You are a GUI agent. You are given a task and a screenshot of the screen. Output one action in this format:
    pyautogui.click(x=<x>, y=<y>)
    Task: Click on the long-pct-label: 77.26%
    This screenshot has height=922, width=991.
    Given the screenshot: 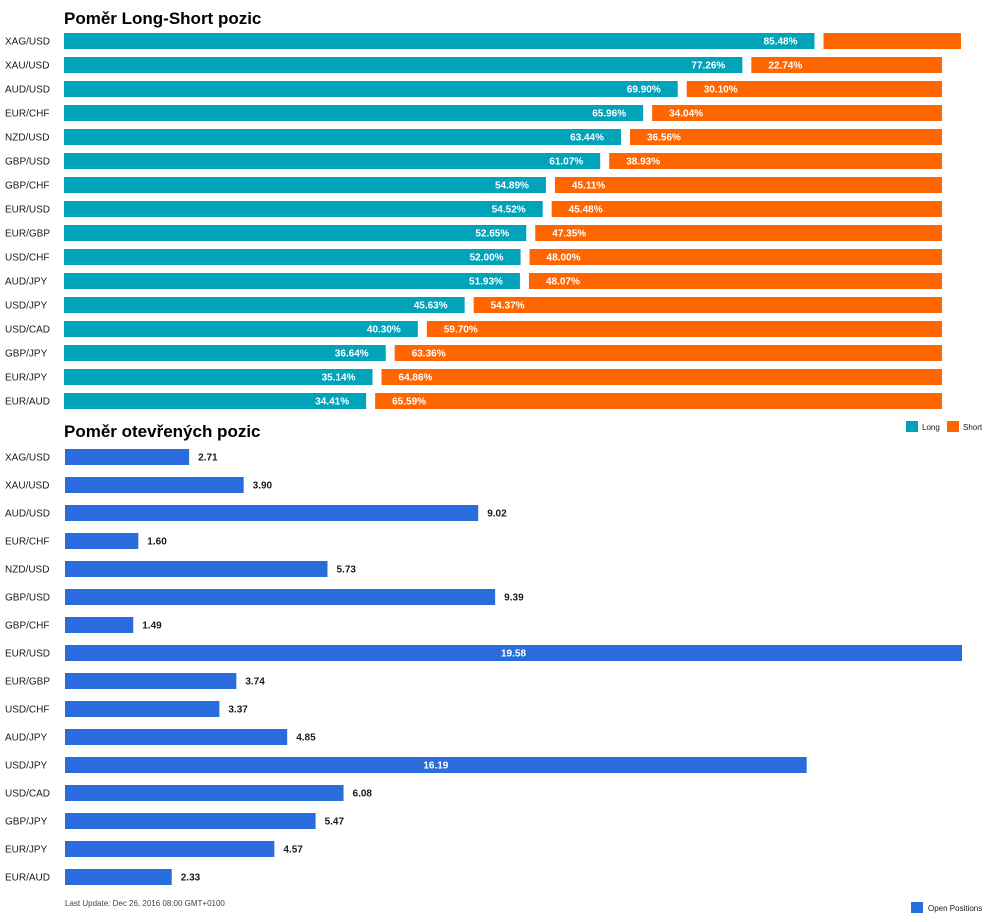 What is the action you would take?
    pyautogui.click(x=708, y=66)
    